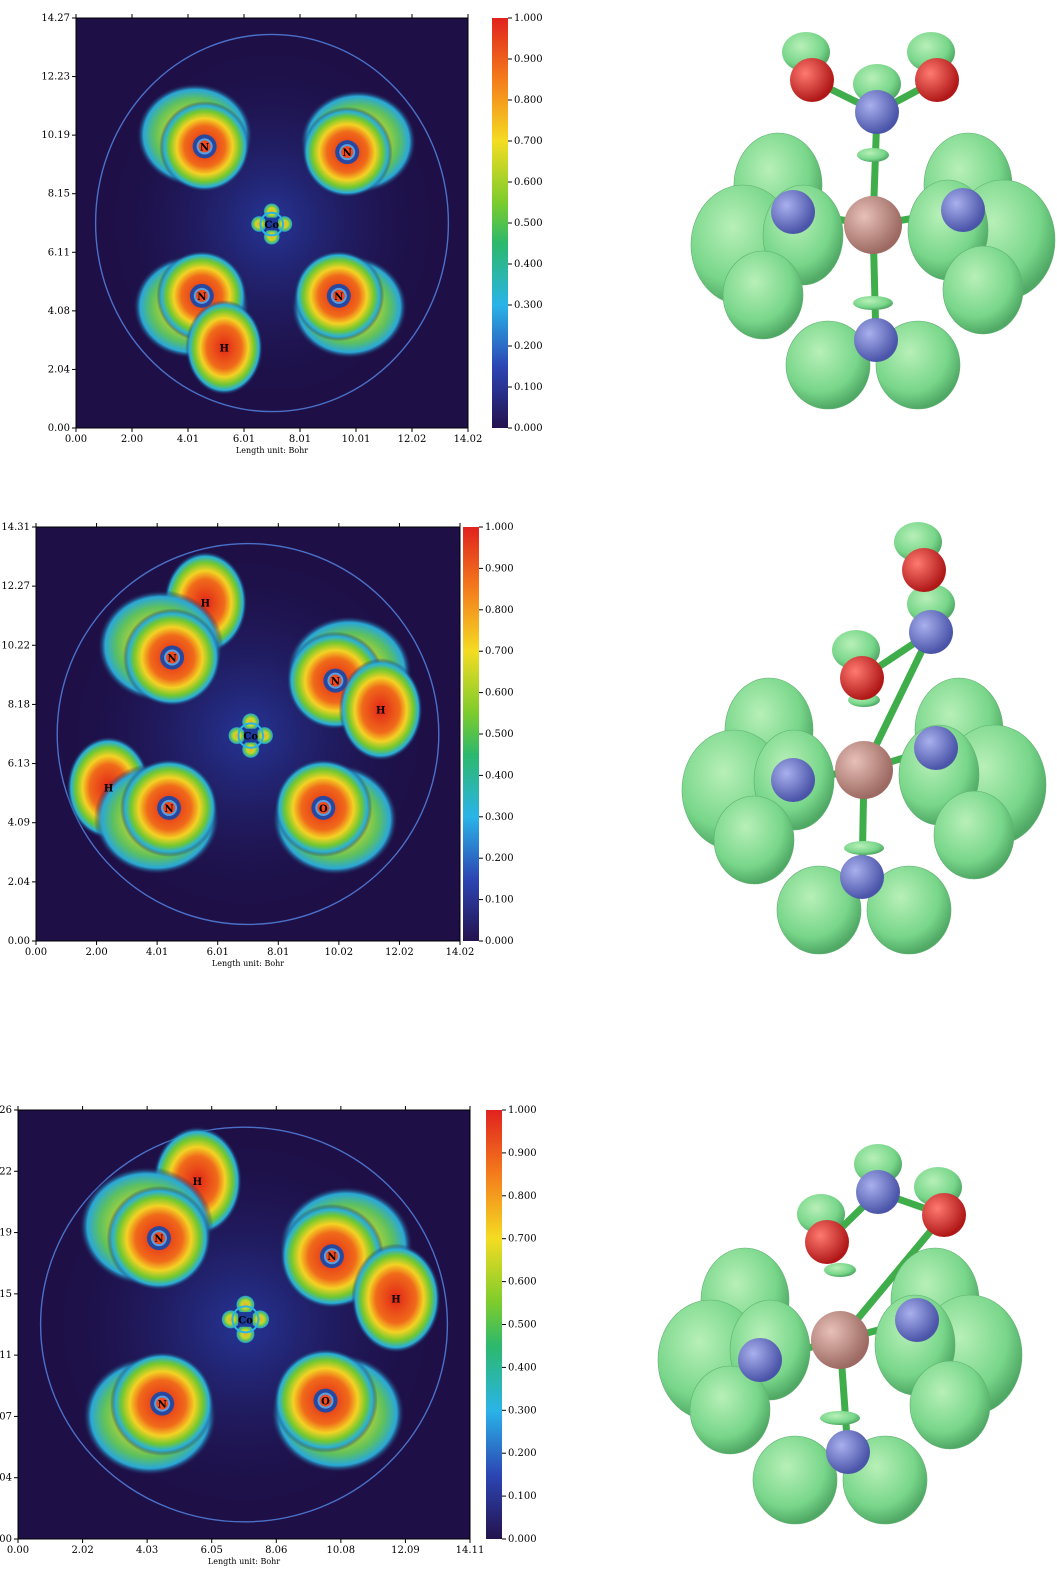 Image resolution: width=1057 pixels, height=1572 pixels. Describe the element at coordinates (470, 1550) in the screenshot. I see `x-tick-label: 14.11` at that location.